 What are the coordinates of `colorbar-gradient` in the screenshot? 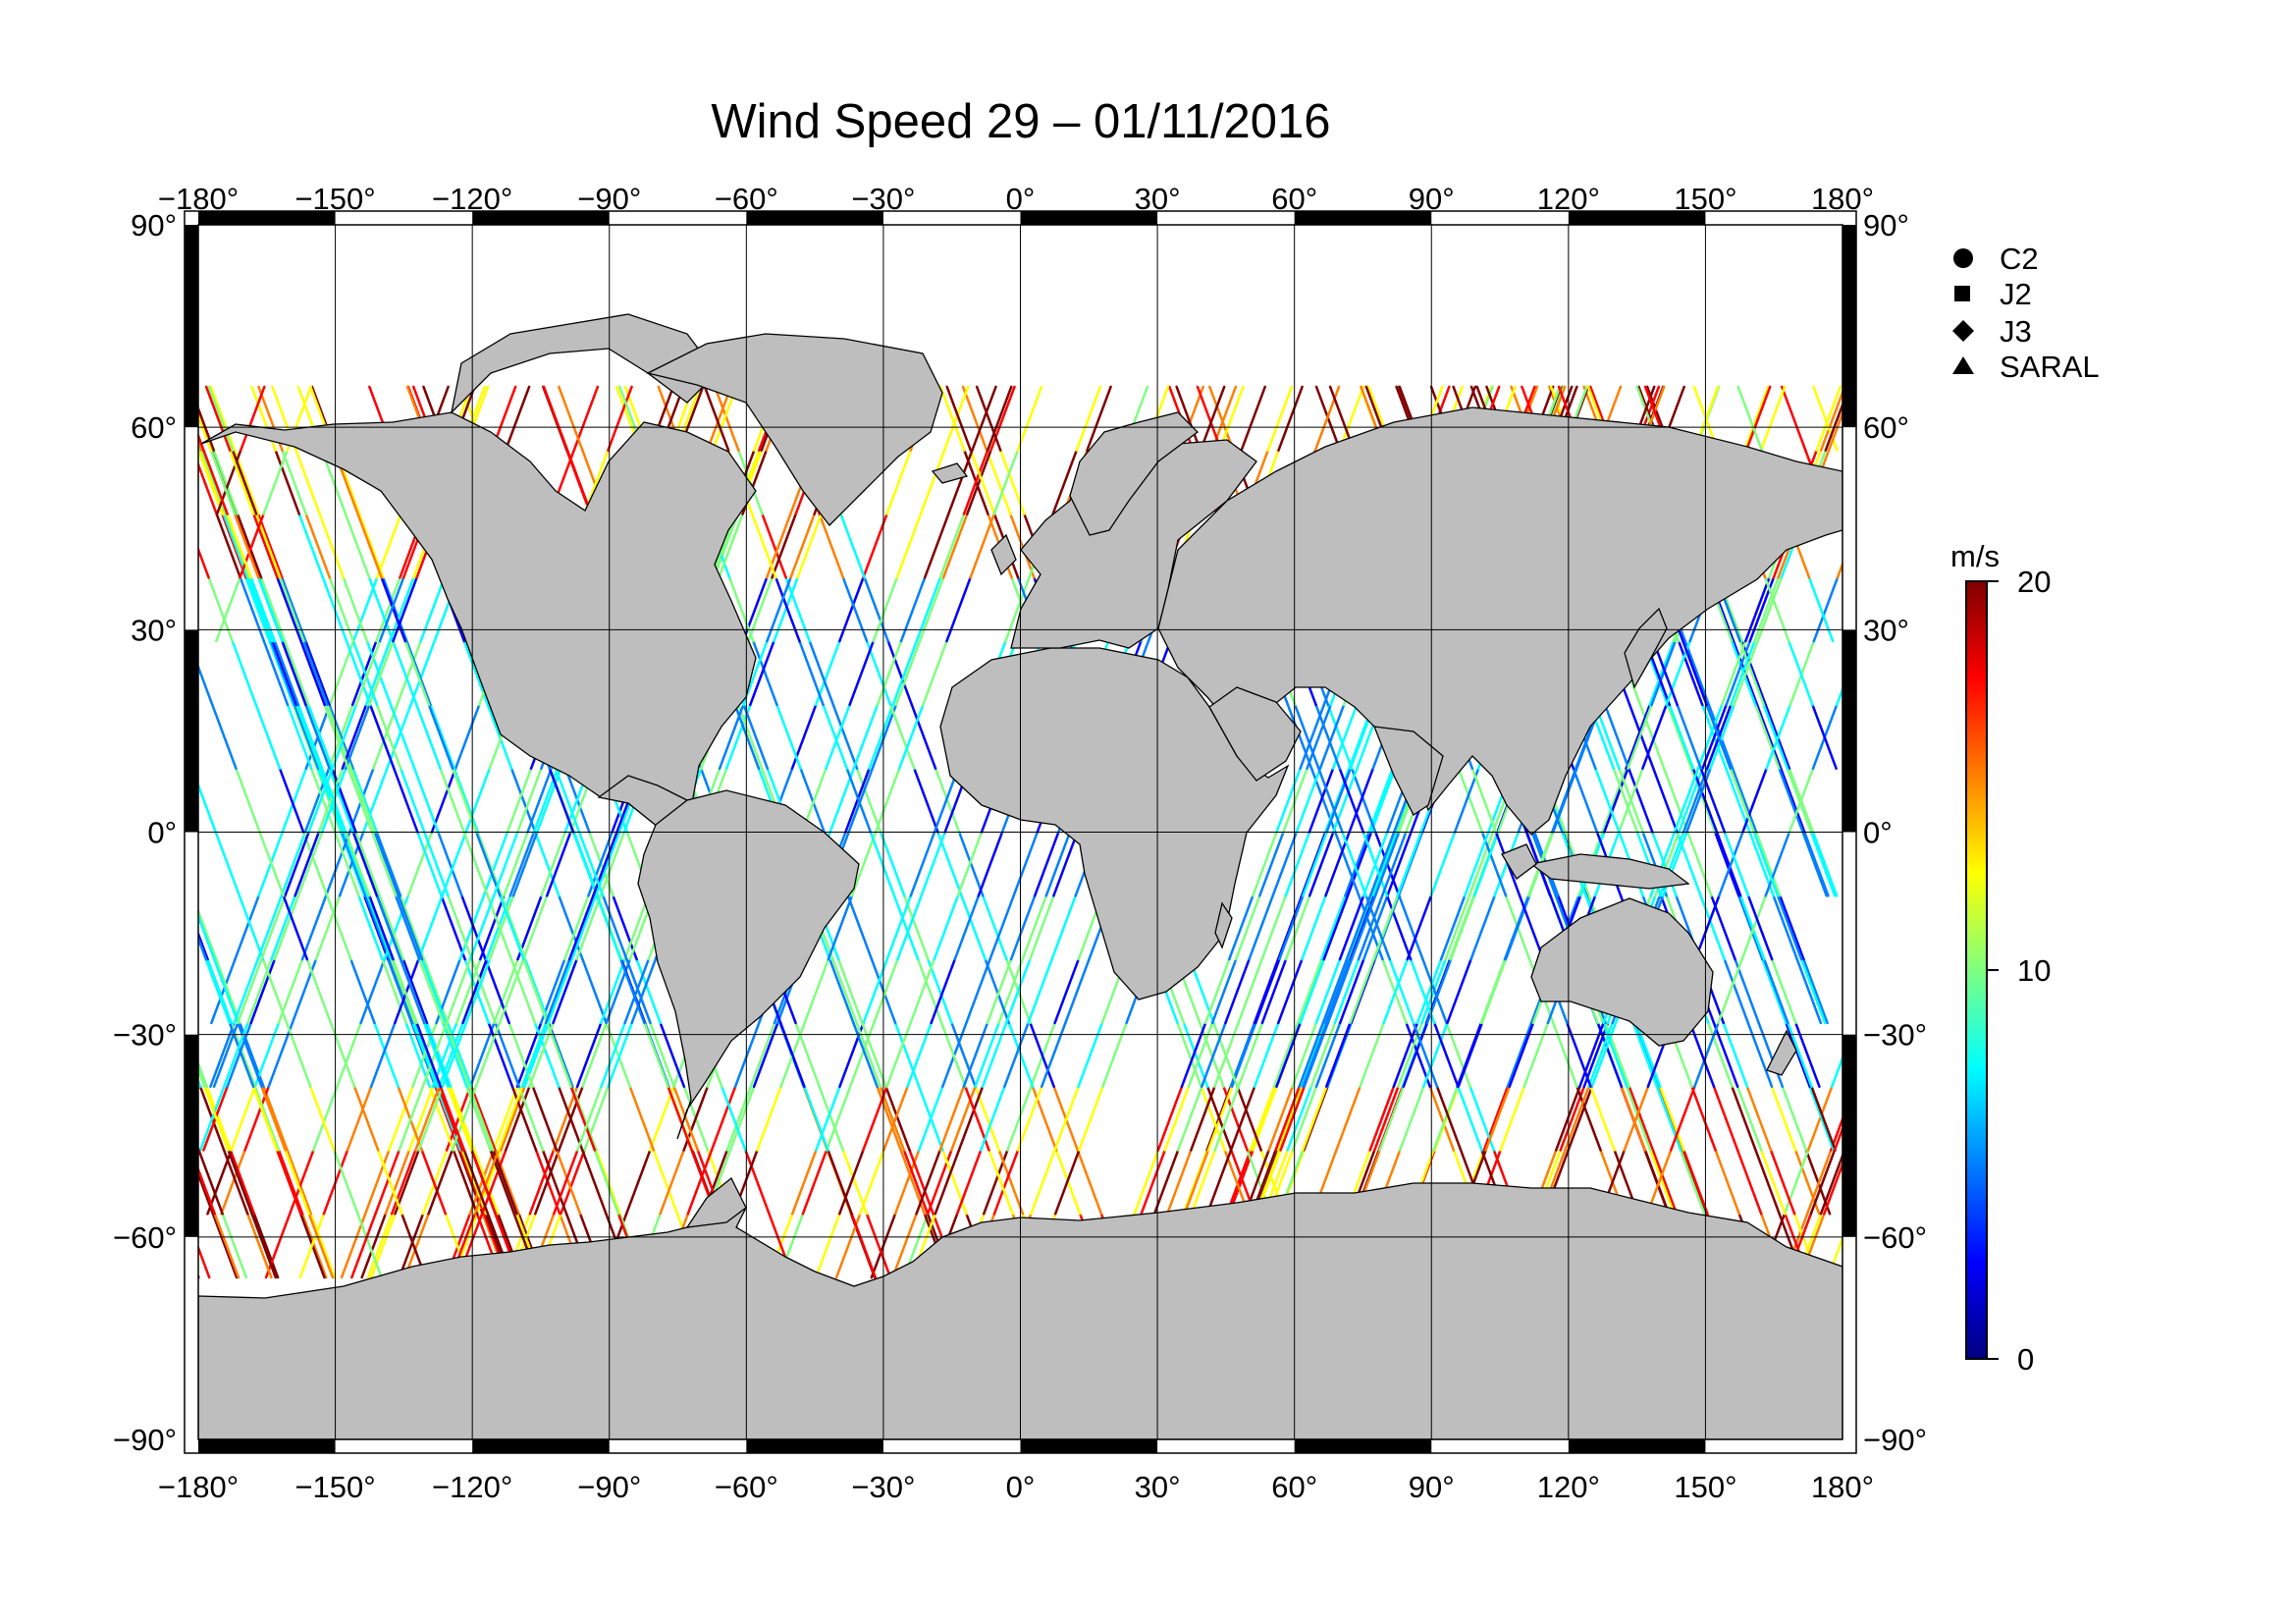 It's located at (1976, 970).